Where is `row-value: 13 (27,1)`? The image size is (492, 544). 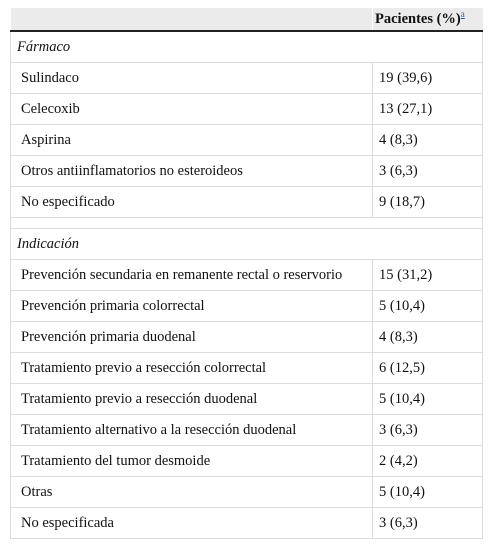
row-value: 13 (27,1) is located at coordinates (427, 109).